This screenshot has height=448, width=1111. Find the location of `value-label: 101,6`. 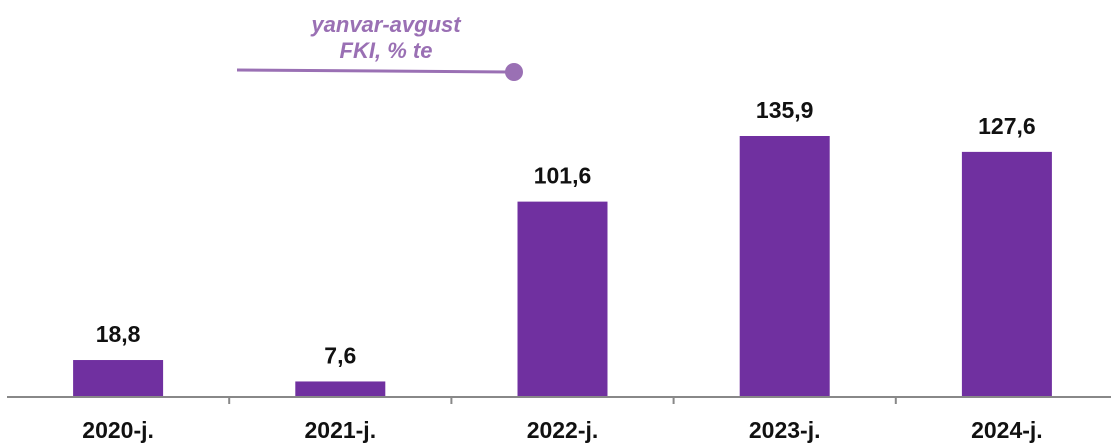

value-label: 101,6 is located at coordinates (563, 176).